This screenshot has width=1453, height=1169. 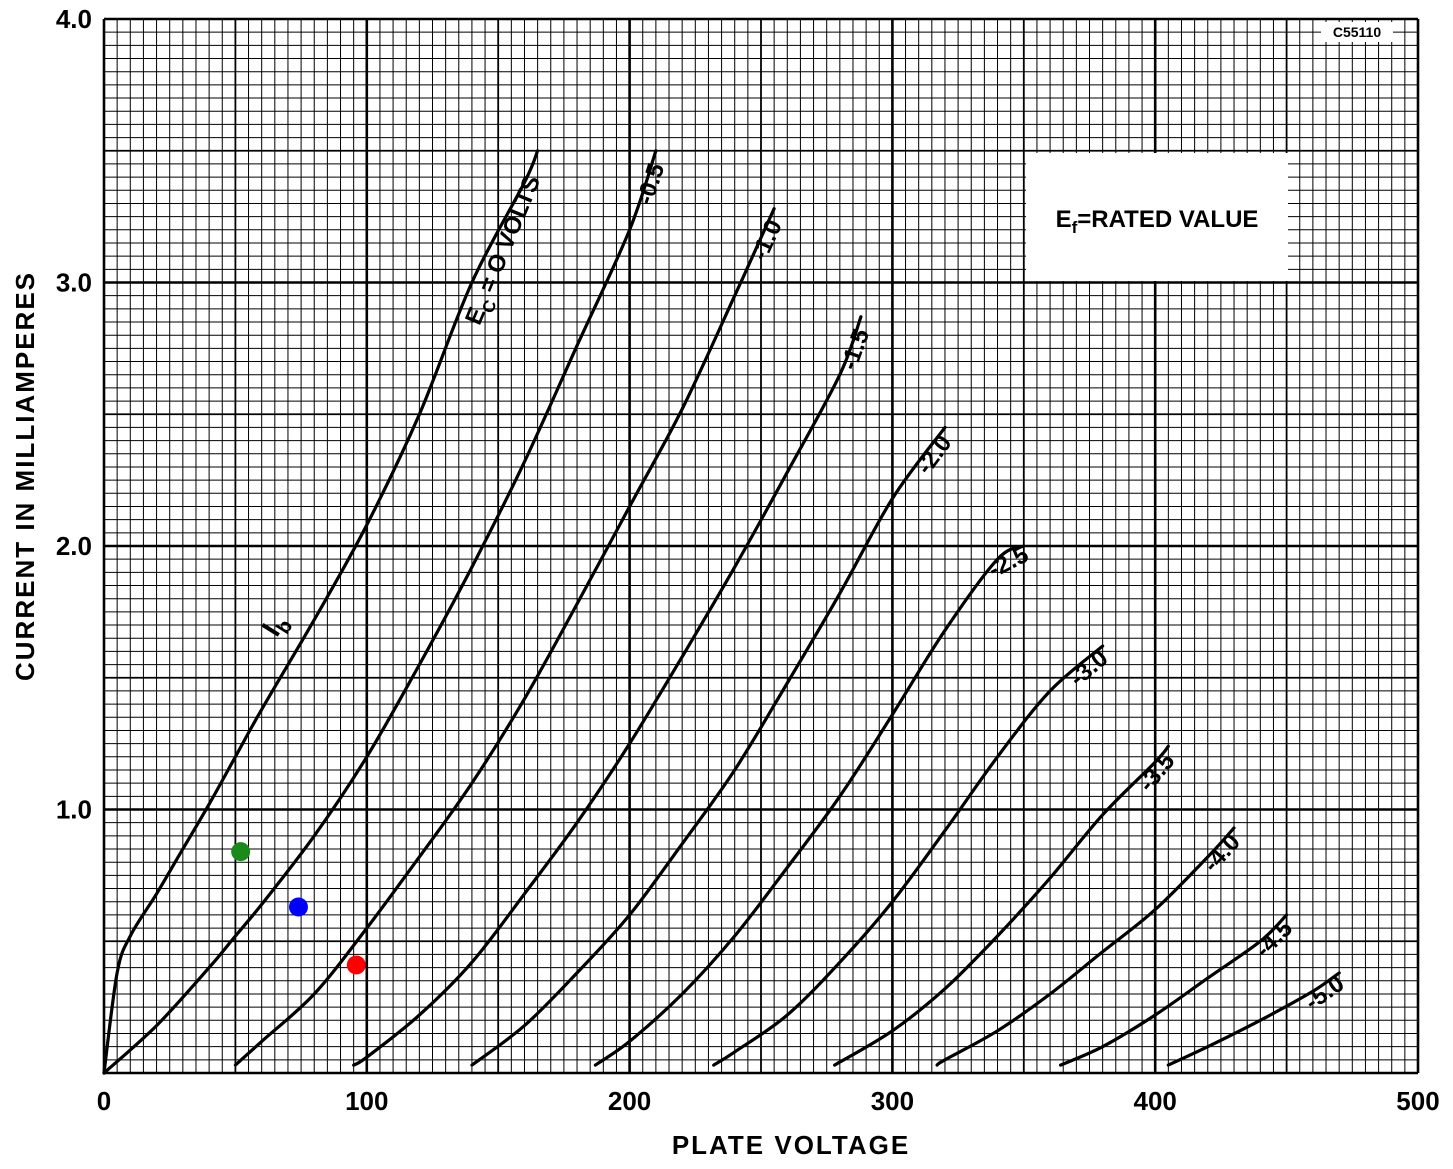 What do you see at coordinates (74, 283) in the screenshot?
I see `y-tick-label: 3.0` at bounding box center [74, 283].